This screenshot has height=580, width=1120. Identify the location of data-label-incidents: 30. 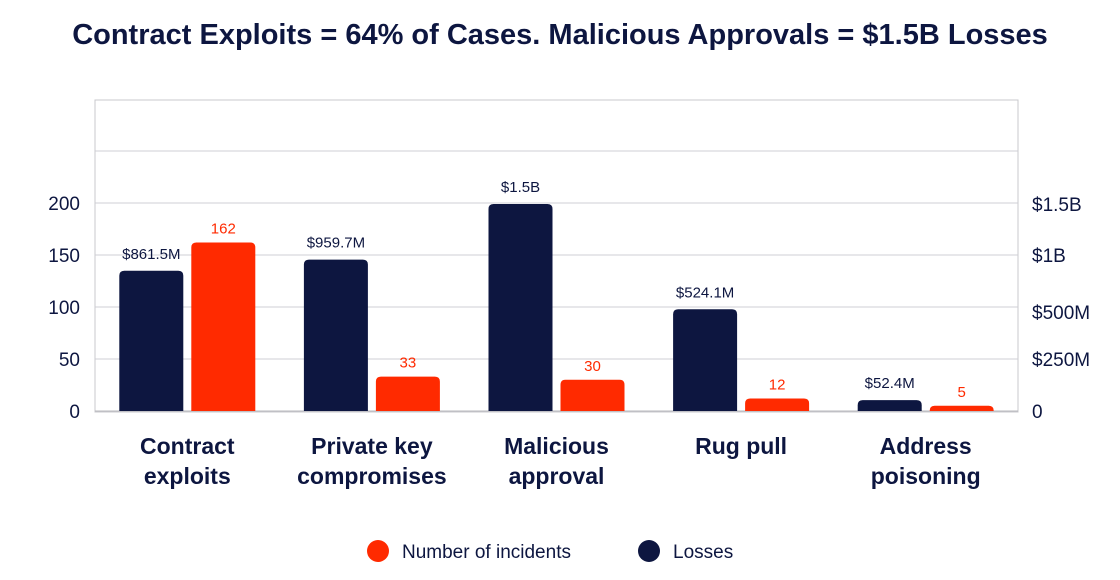
(592, 366).